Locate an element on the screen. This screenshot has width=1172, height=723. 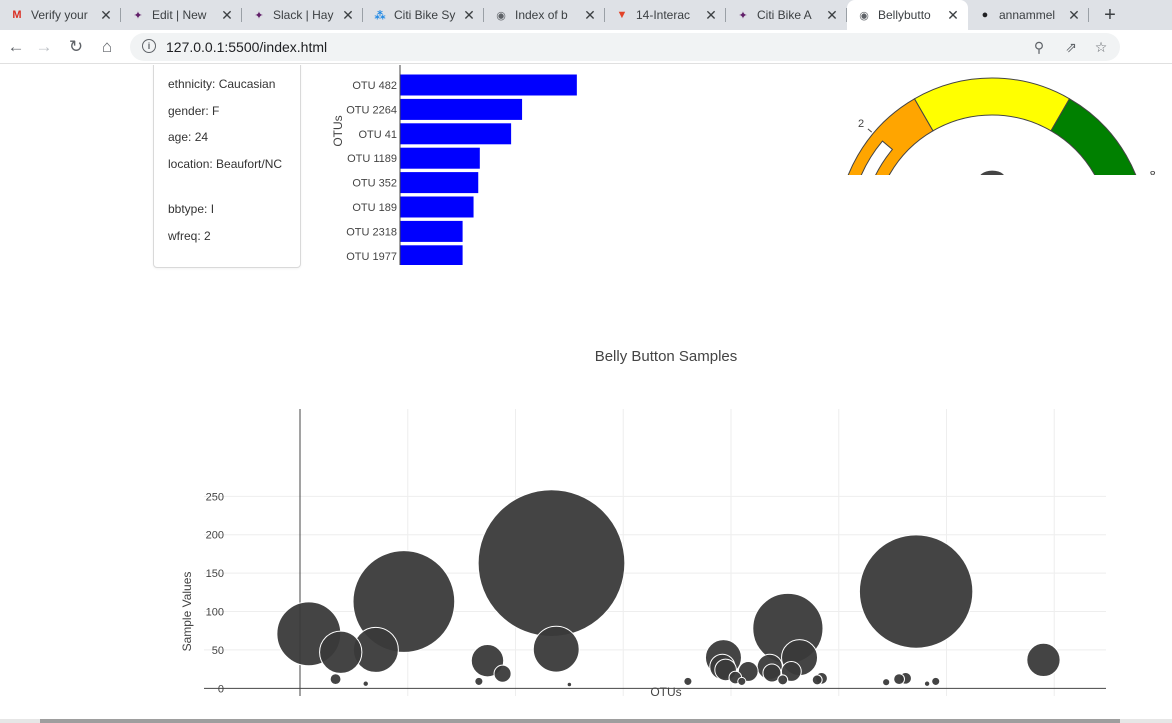
tab-title: Index of b is located at coordinates (541, 15).